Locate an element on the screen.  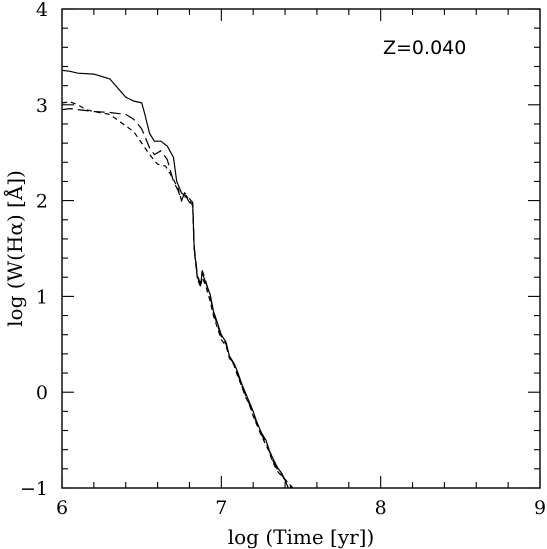
x-tick-label: 8 is located at coordinates (381, 508).